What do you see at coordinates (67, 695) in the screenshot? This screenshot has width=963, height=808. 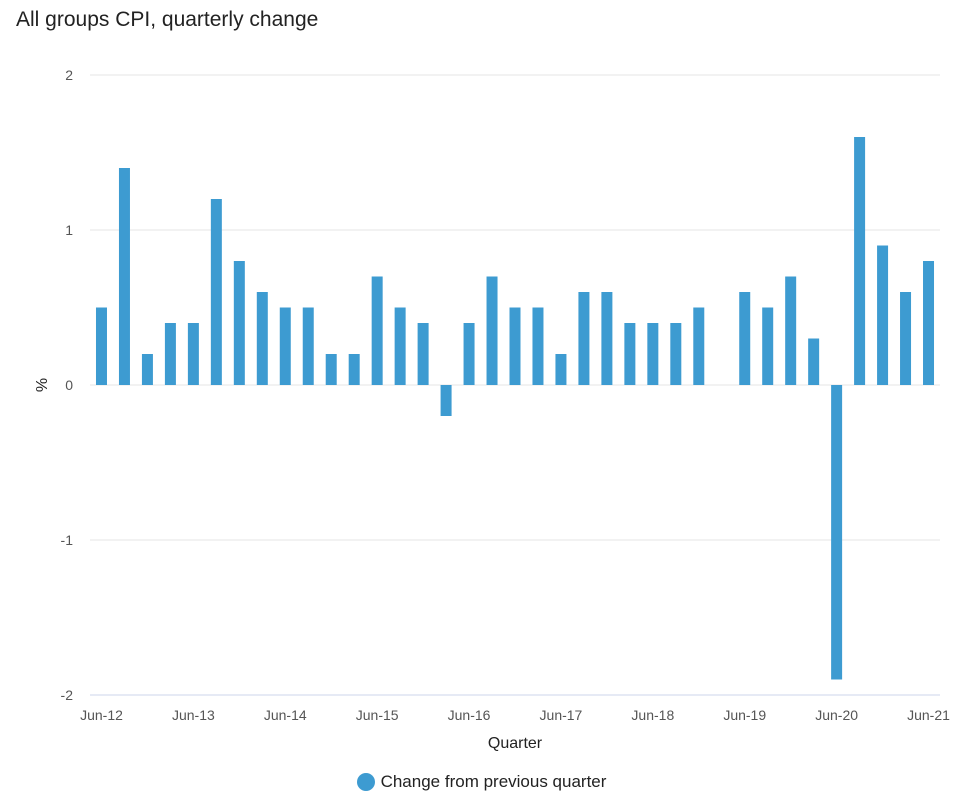 I see `y-tick-label: -2` at bounding box center [67, 695].